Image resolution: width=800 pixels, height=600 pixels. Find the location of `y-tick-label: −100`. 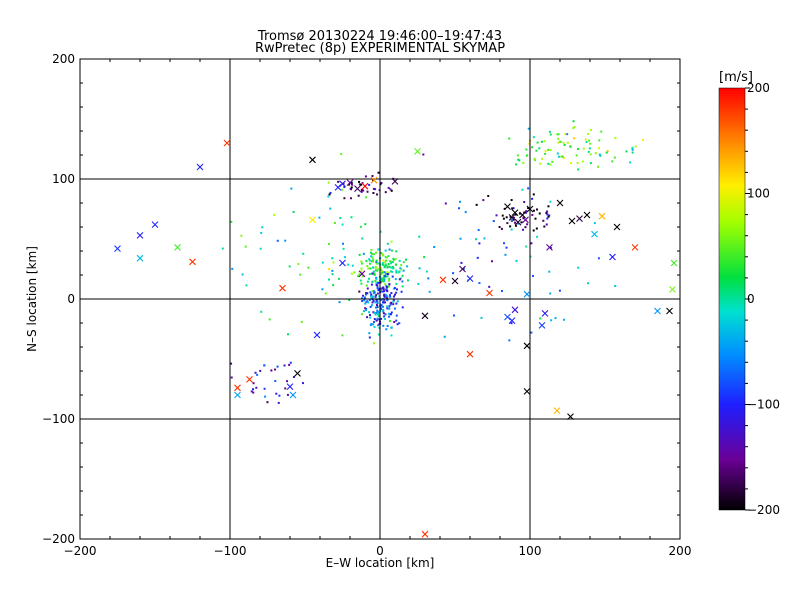

y-tick-label: −100 is located at coordinates (58, 419).